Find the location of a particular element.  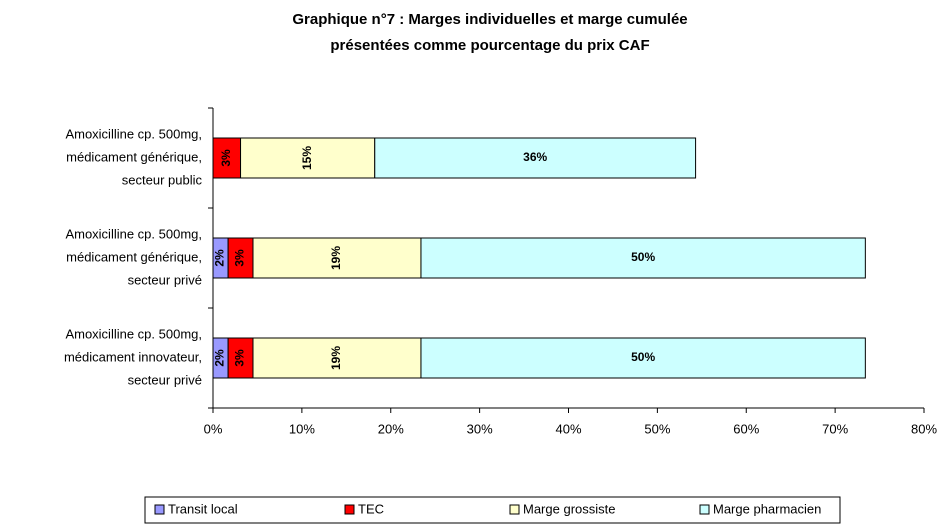

x-tick-label: 50% is located at coordinates (657, 428).